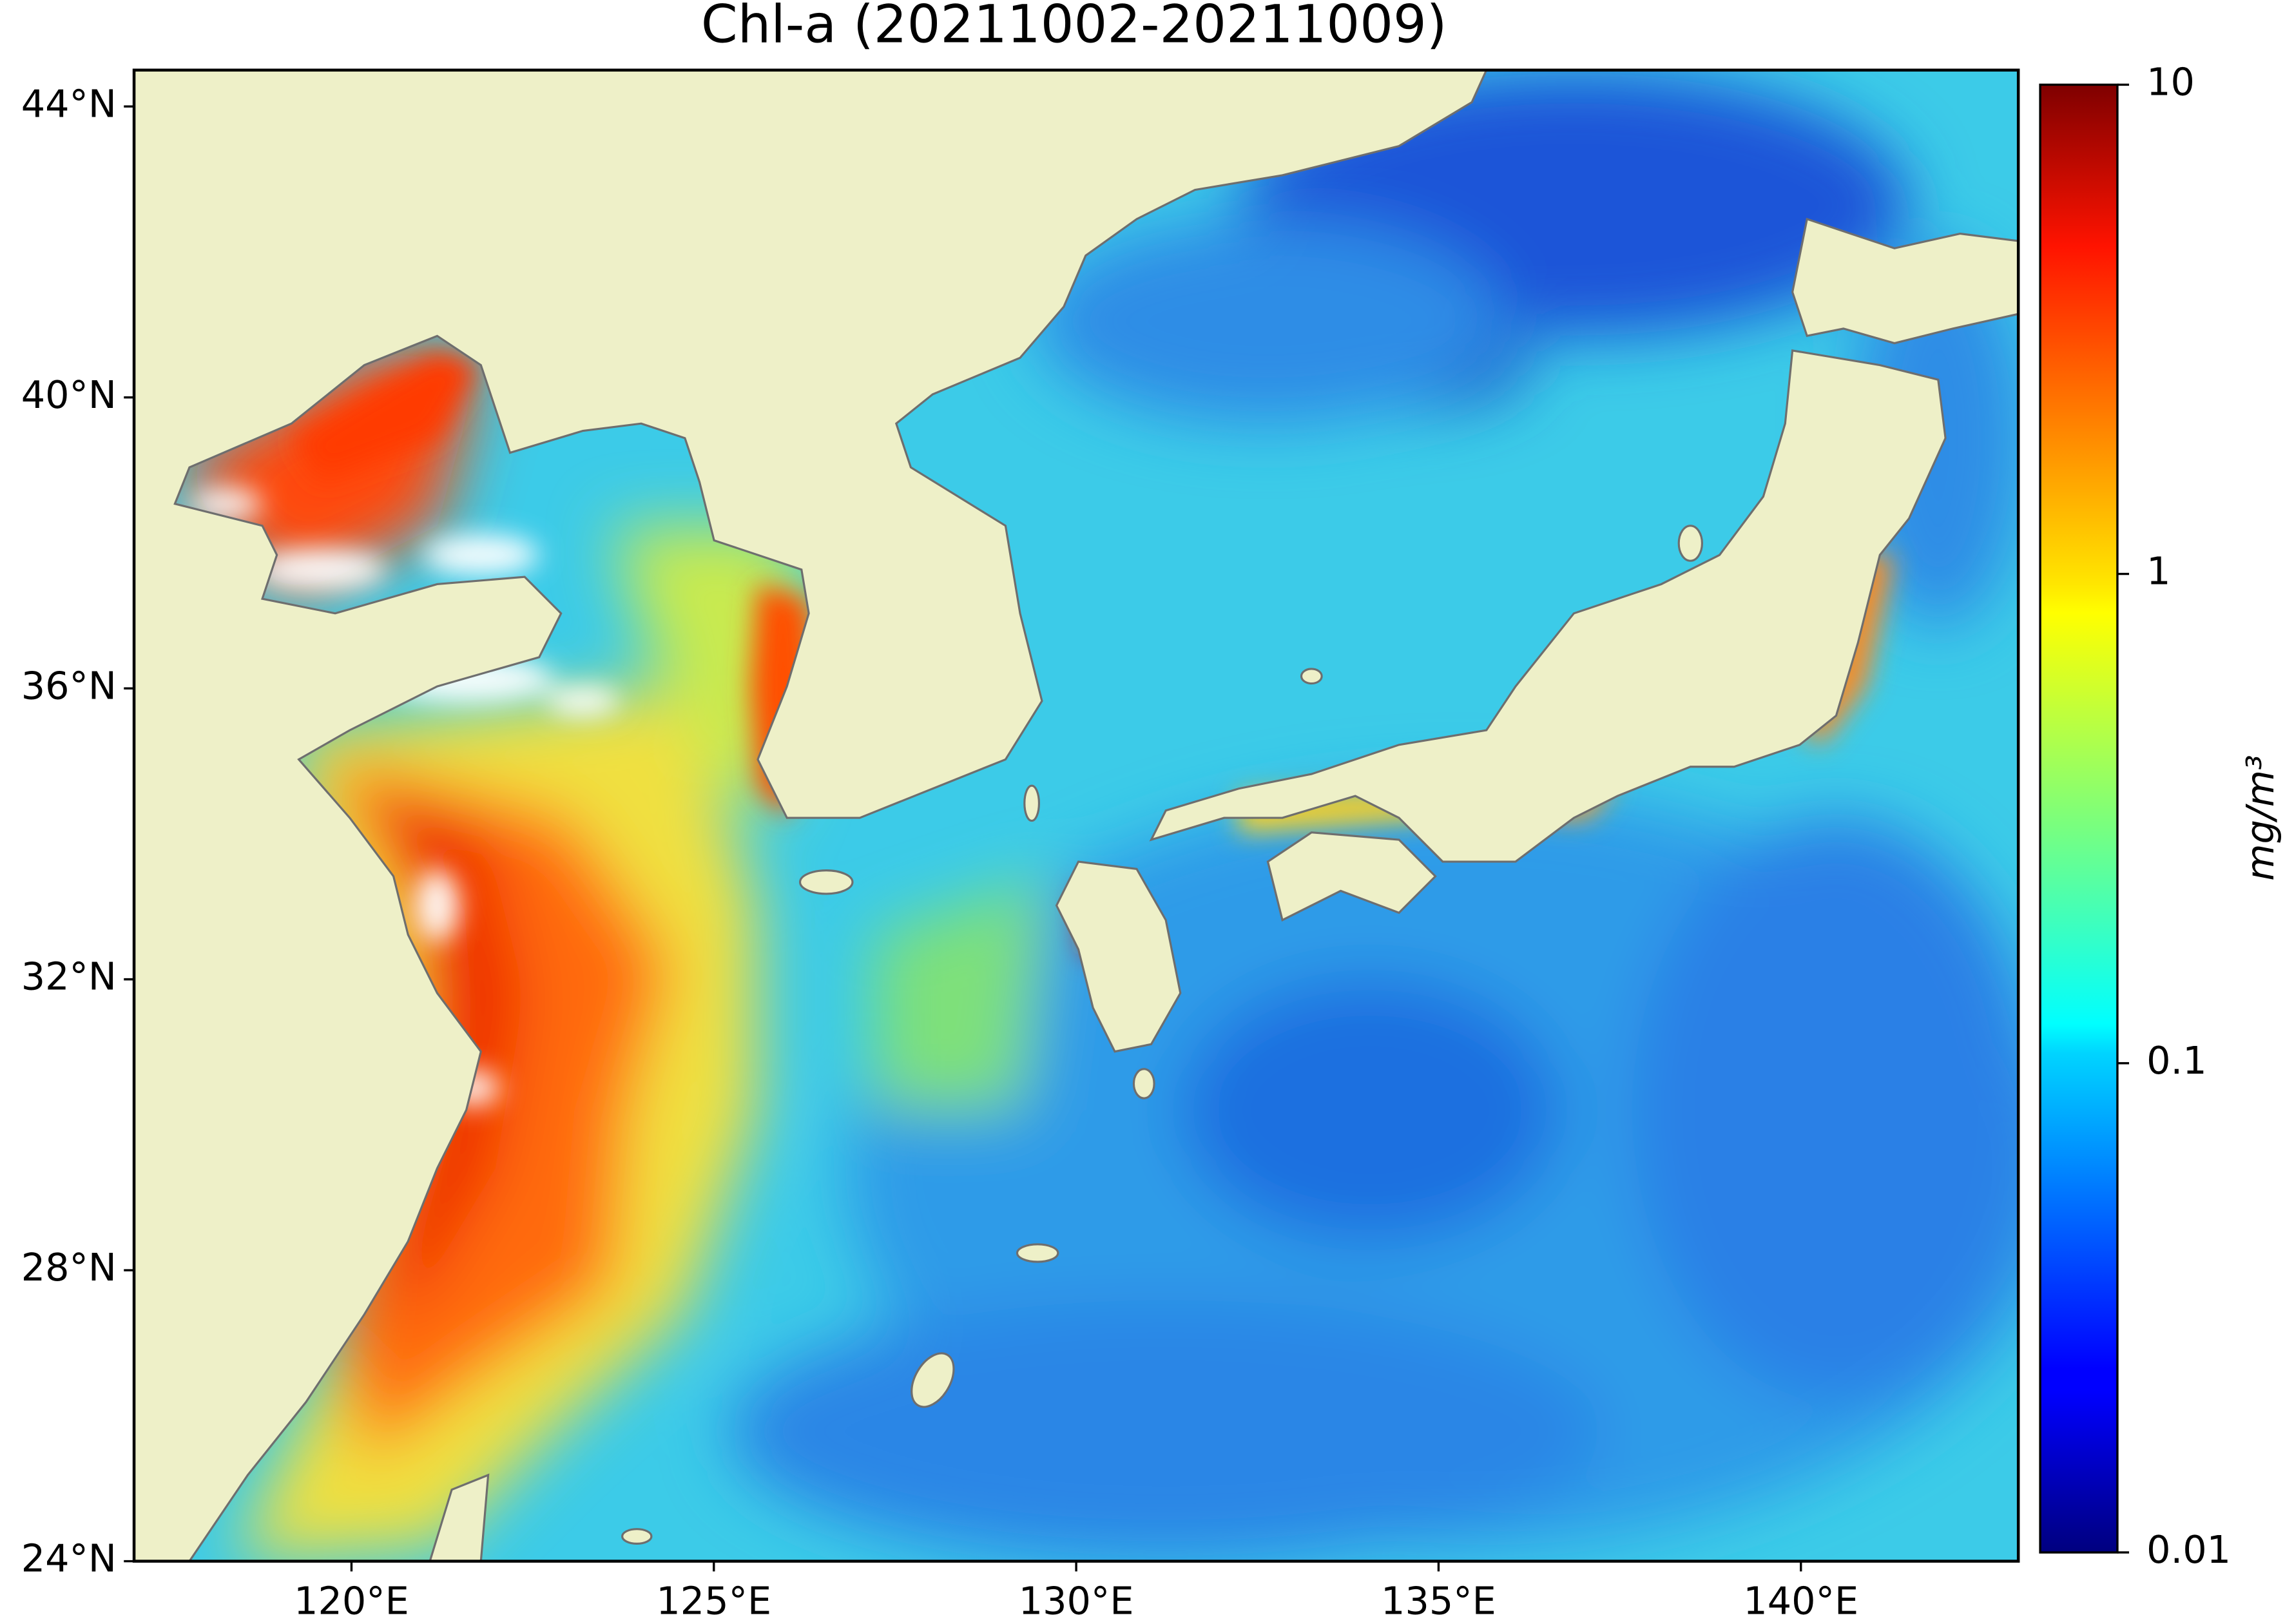 The image size is (2285, 1624). Describe the element at coordinates (69, 686) in the screenshot. I see `y-tick-label: 36°N` at that location.